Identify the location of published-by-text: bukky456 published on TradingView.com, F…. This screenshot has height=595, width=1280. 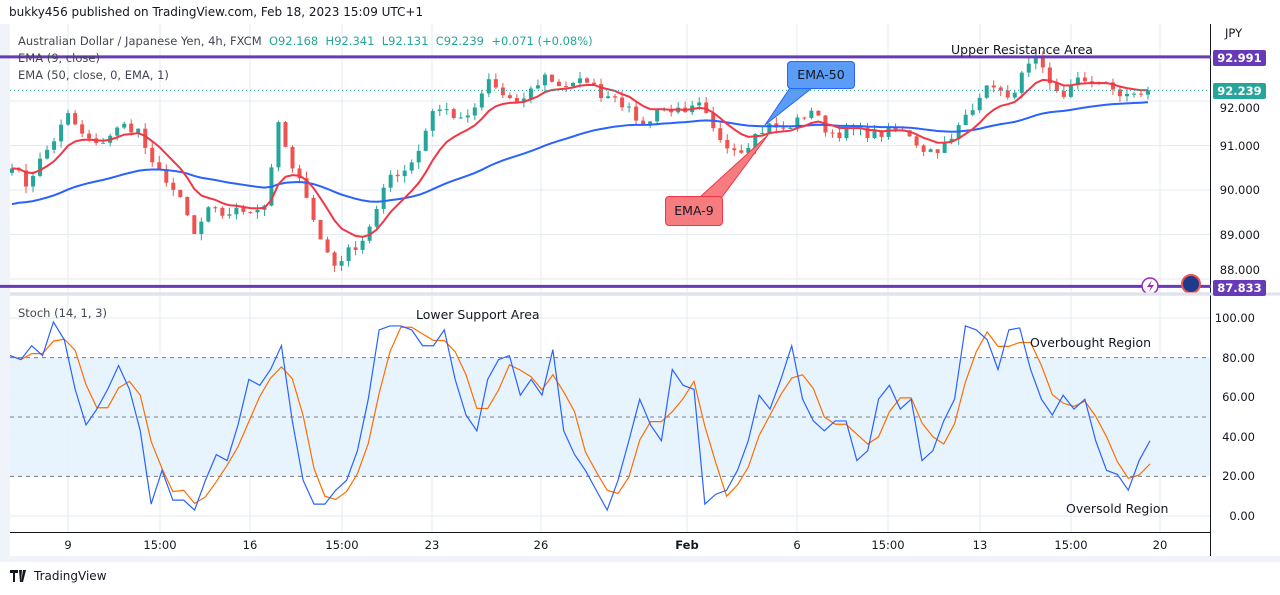
(216, 12).